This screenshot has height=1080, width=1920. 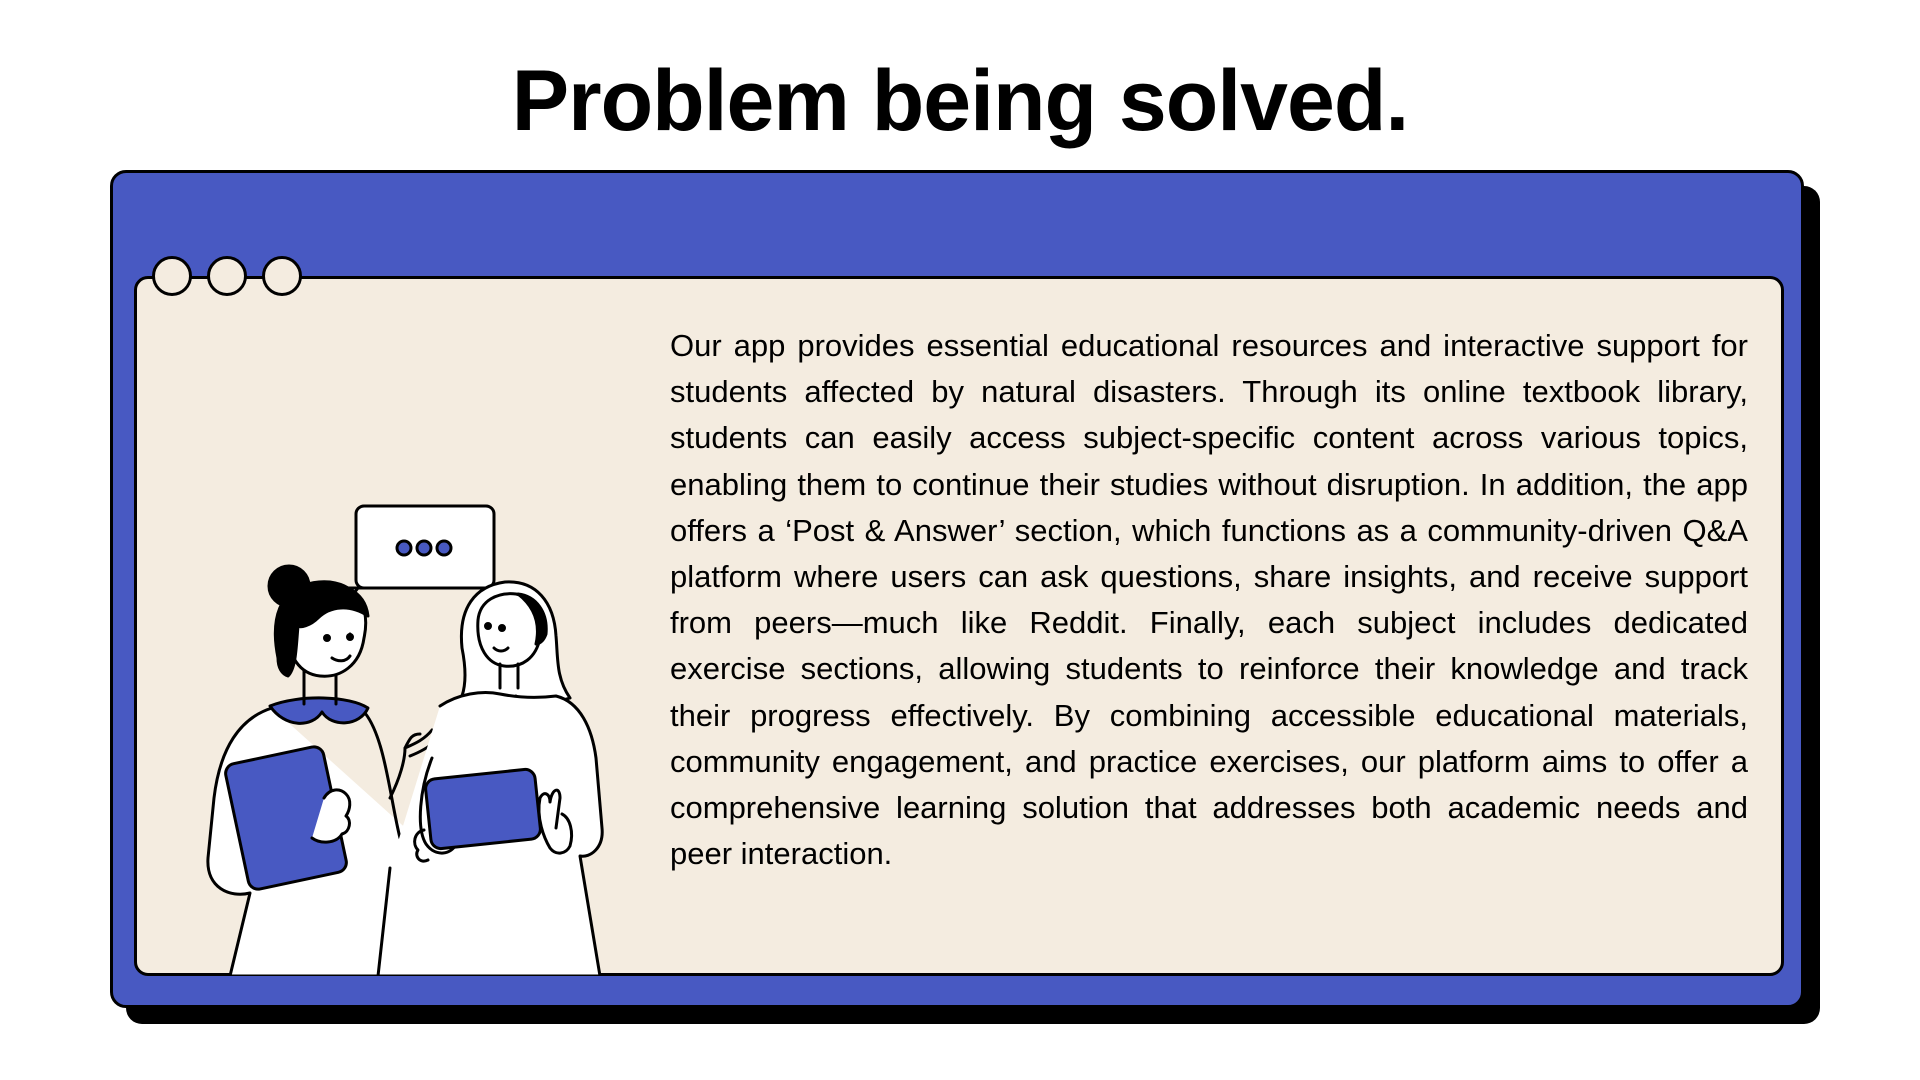 I want to click on people-chatting-illustration, so click(x=405, y=740).